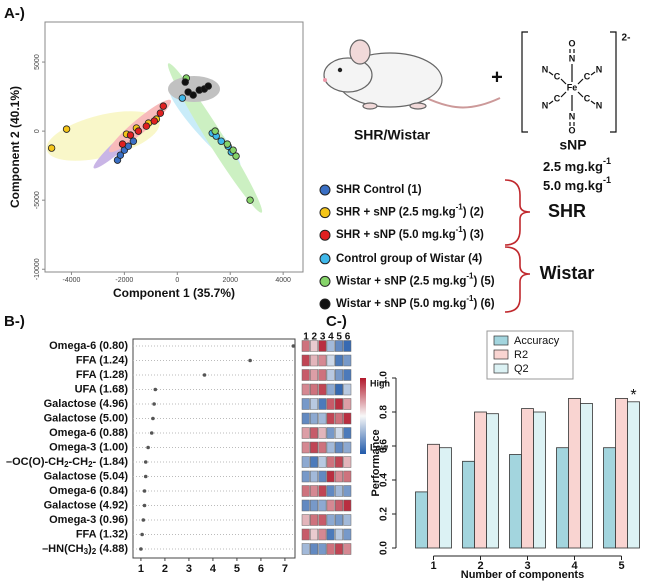  I want to click on dose-sup: -1, so click(607, 180).